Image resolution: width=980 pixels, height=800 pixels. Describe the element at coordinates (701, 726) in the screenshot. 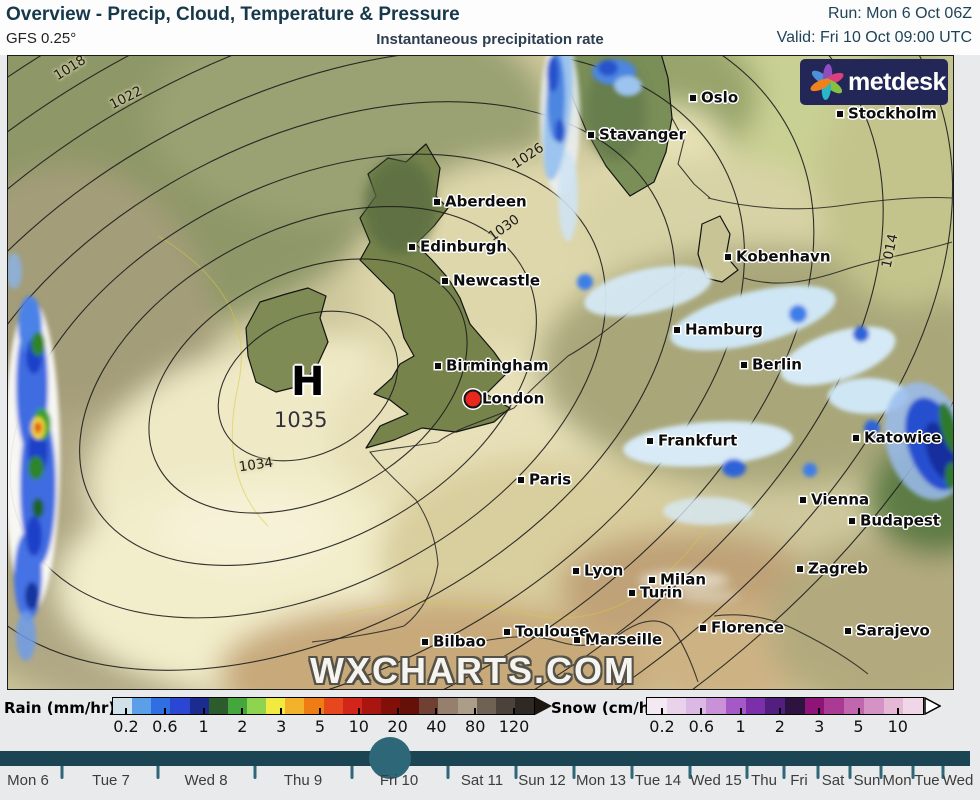

I see `legend-tick-label: 0.6` at that location.